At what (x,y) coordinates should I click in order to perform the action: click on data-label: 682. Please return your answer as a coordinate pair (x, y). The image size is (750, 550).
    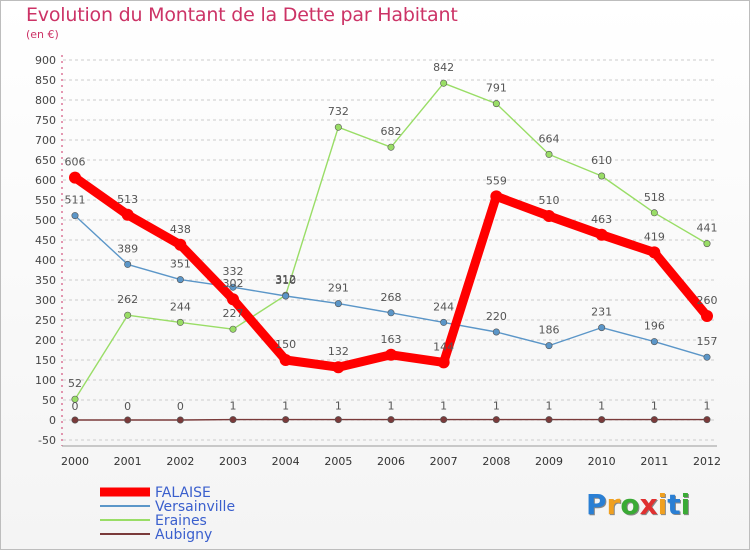
    Looking at the image, I should click on (391, 131).